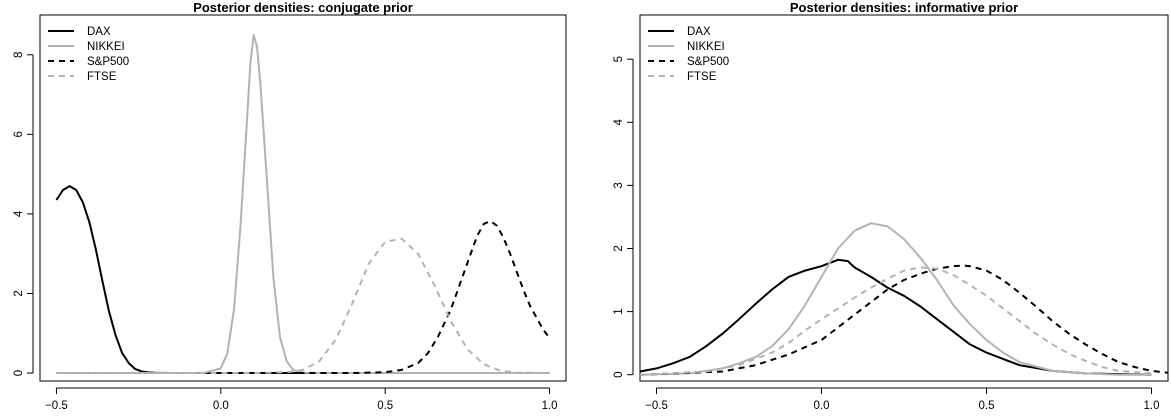  I want to click on chart-title: Posterior densities: conjugate prior, so click(303, 7).